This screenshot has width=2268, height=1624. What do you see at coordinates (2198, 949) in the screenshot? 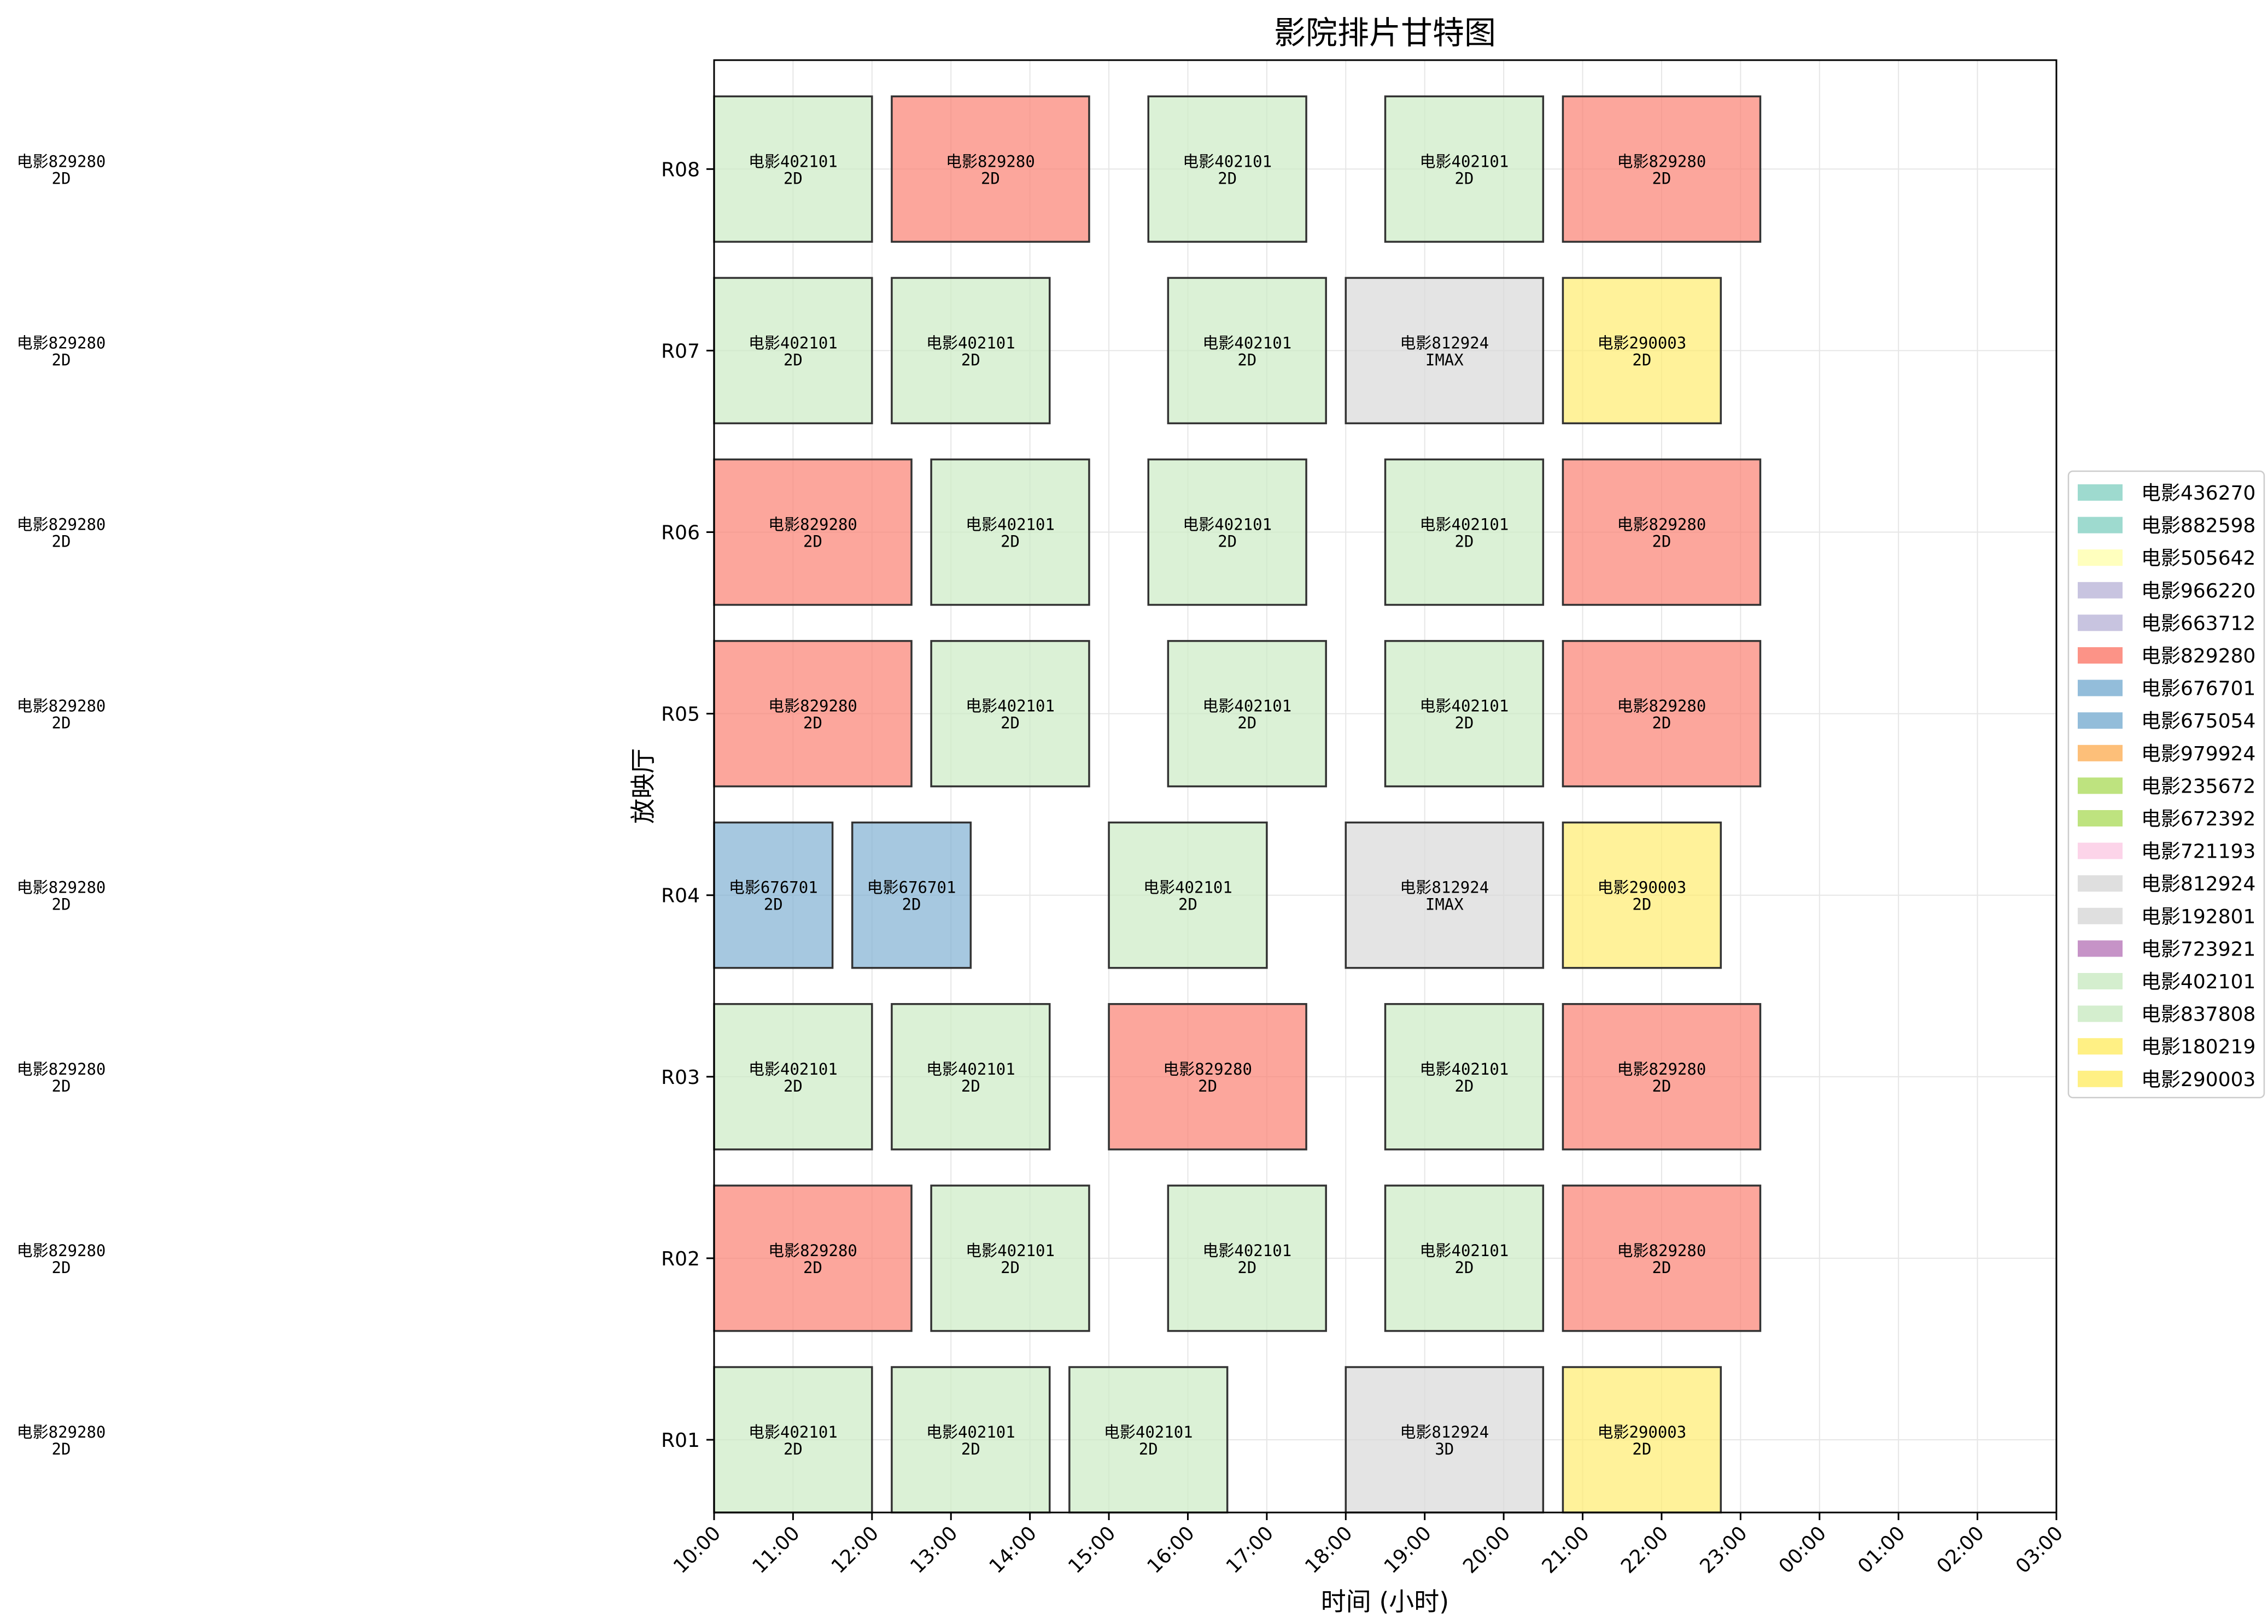
I see `legend-label: 电影723921` at bounding box center [2198, 949].